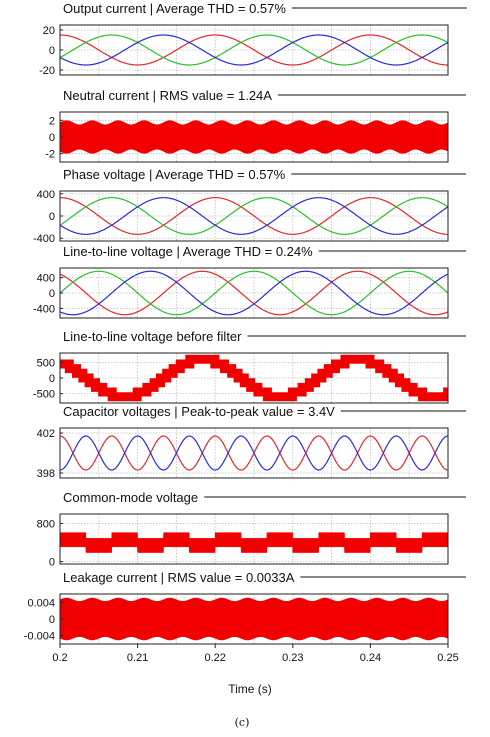 This screenshot has width=490, height=737. Describe the element at coordinates (39, 637) in the screenshot. I see `y-tick-label: -0.004` at that location.